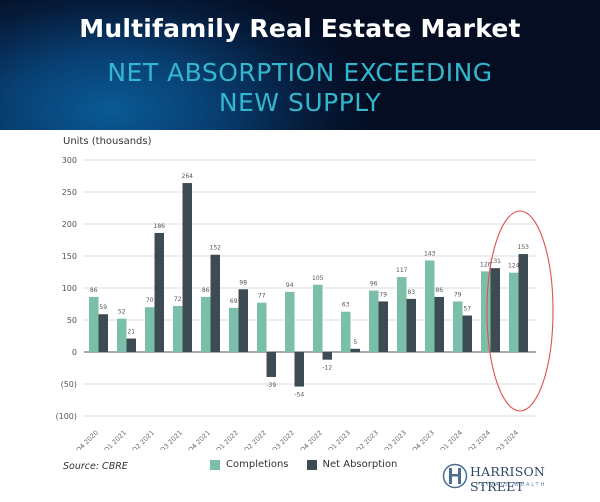  Describe the element at coordinates (178, 299) in the screenshot. I see `bar-value-label: 72` at that location.